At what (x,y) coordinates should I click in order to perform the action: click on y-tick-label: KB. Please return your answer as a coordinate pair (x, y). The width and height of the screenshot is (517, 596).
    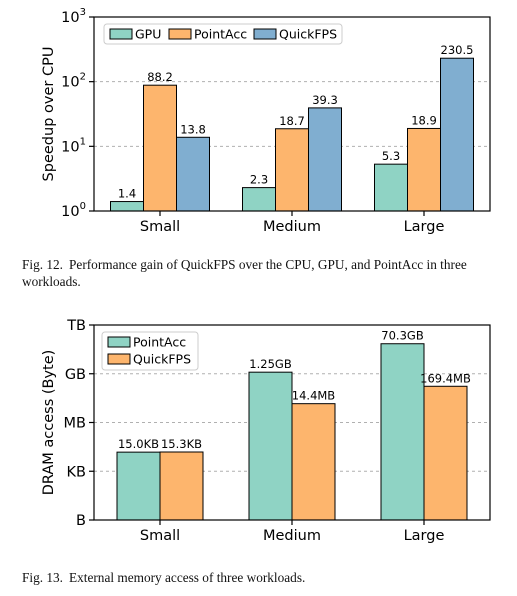
    Looking at the image, I should click on (76, 472).